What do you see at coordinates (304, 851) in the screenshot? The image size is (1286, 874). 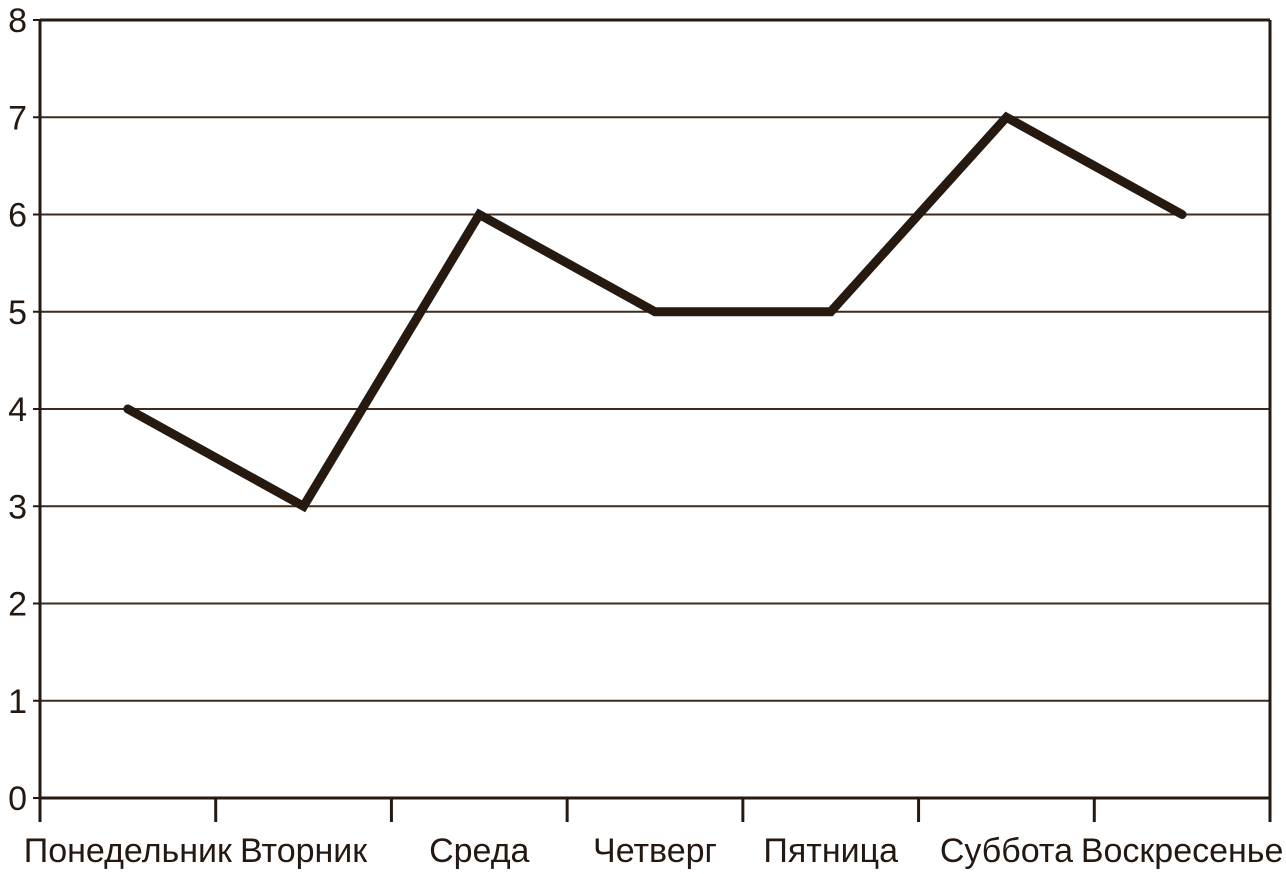 I see `x-axis-label: Вторник` at bounding box center [304, 851].